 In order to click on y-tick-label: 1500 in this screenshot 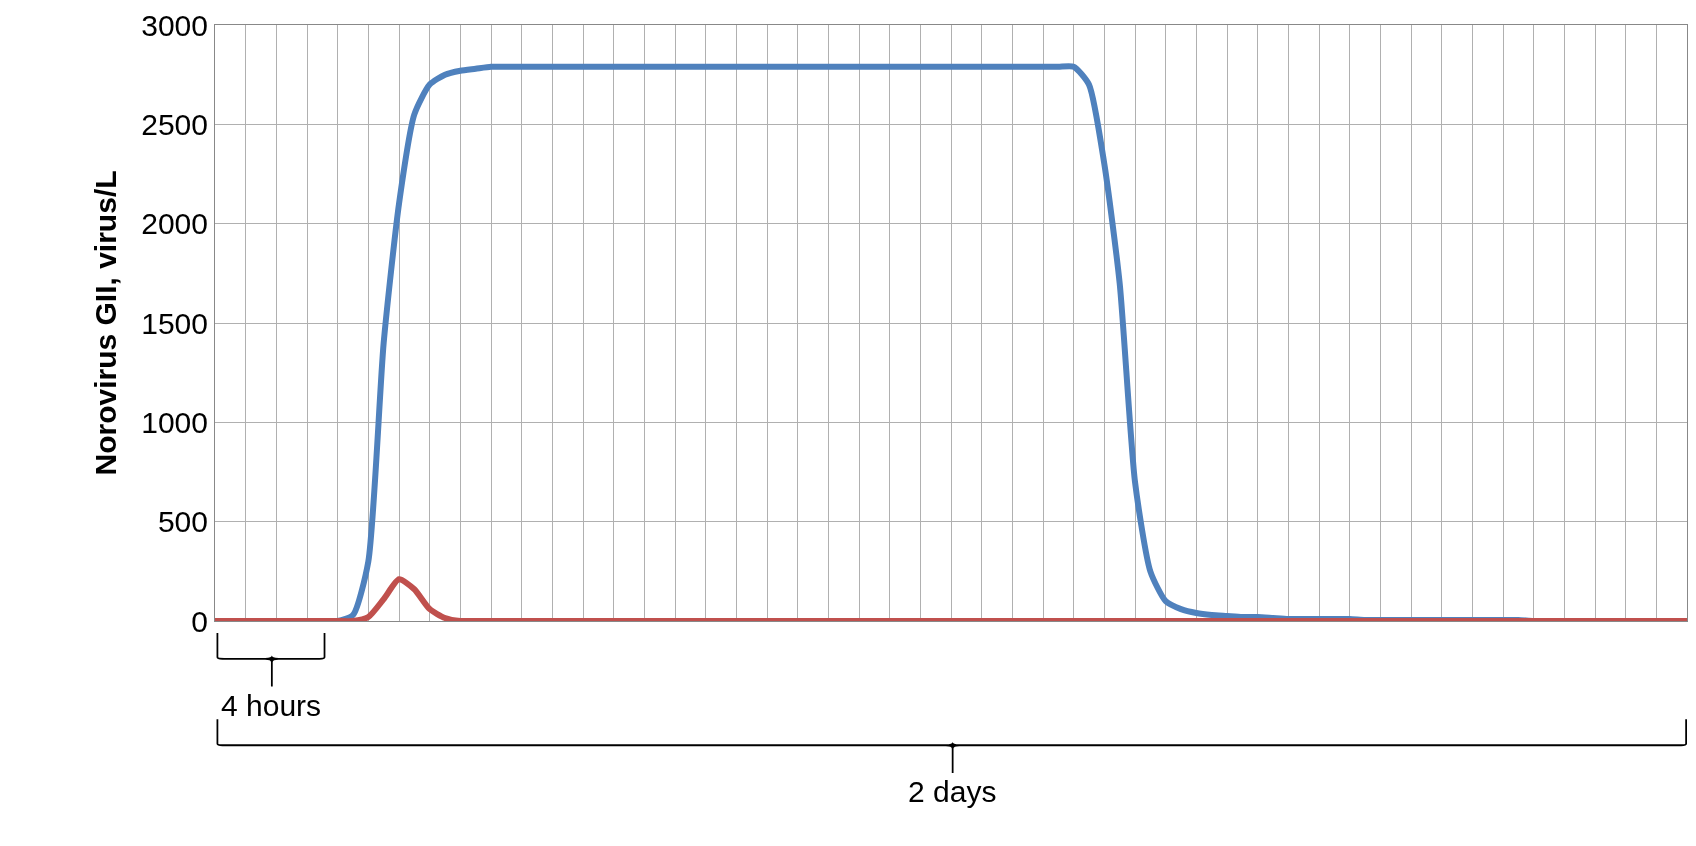, I will do `click(174, 323)`.